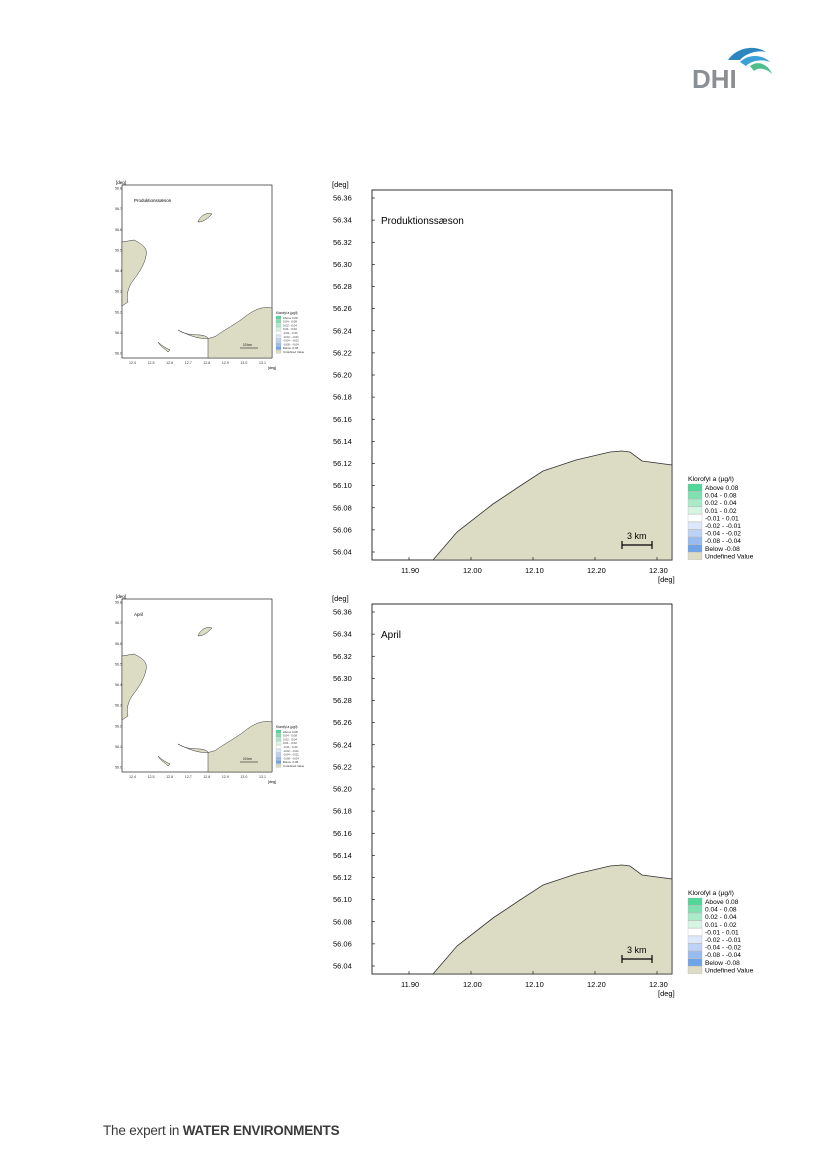 Image resolution: width=827 pixels, height=1169 pixels. What do you see at coordinates (118, 354) in the screenshot?
I see `mini-y-tick: 56.0` at bounding box center [118, 354].